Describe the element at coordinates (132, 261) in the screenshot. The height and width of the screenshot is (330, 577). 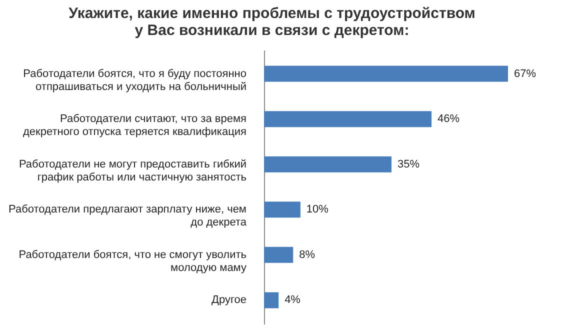
I see `y-tick-label: Работодатели боятся, что не смогут уволить молодую маму` at that location.